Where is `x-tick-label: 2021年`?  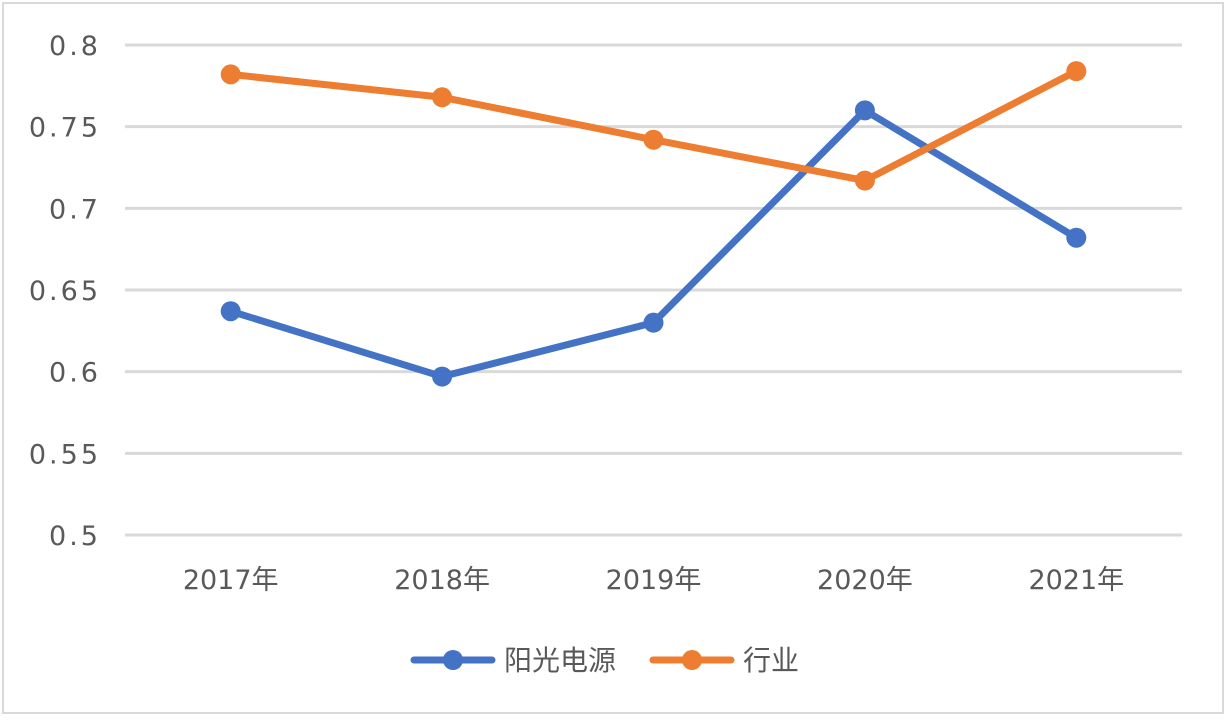 x-tick-label: 2021年 is located at coordinates (1076, 580).